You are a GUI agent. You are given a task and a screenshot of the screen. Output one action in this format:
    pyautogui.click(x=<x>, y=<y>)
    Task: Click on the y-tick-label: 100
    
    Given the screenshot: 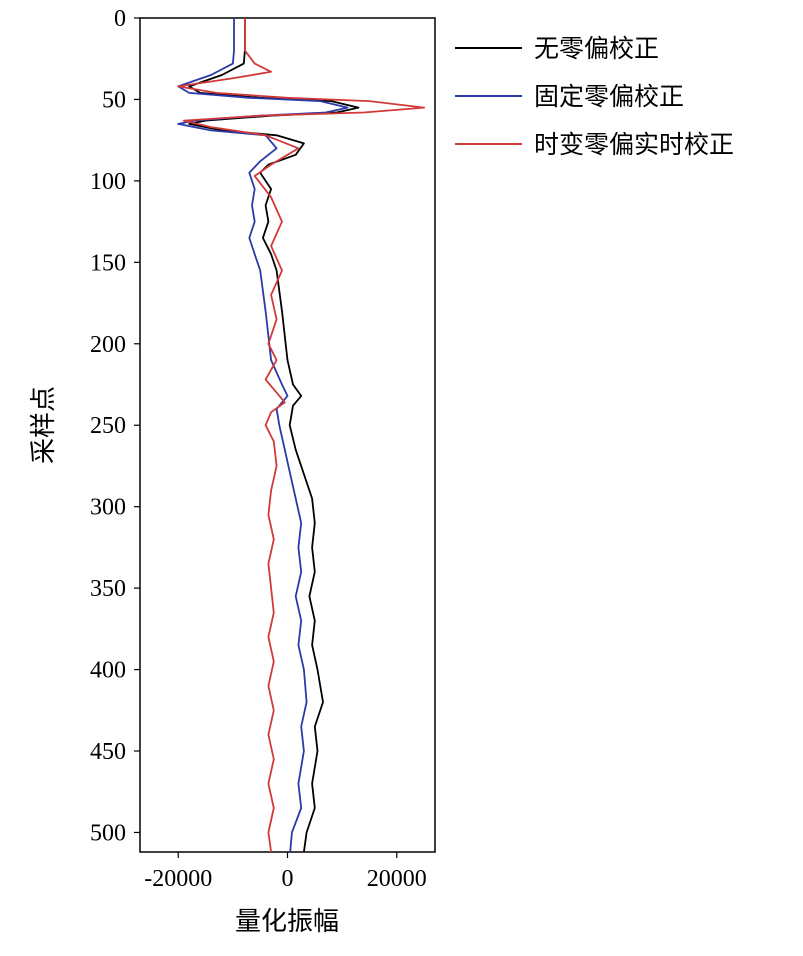 What is the action you would take?
    pyautogui.click(x=108, y=182)
    